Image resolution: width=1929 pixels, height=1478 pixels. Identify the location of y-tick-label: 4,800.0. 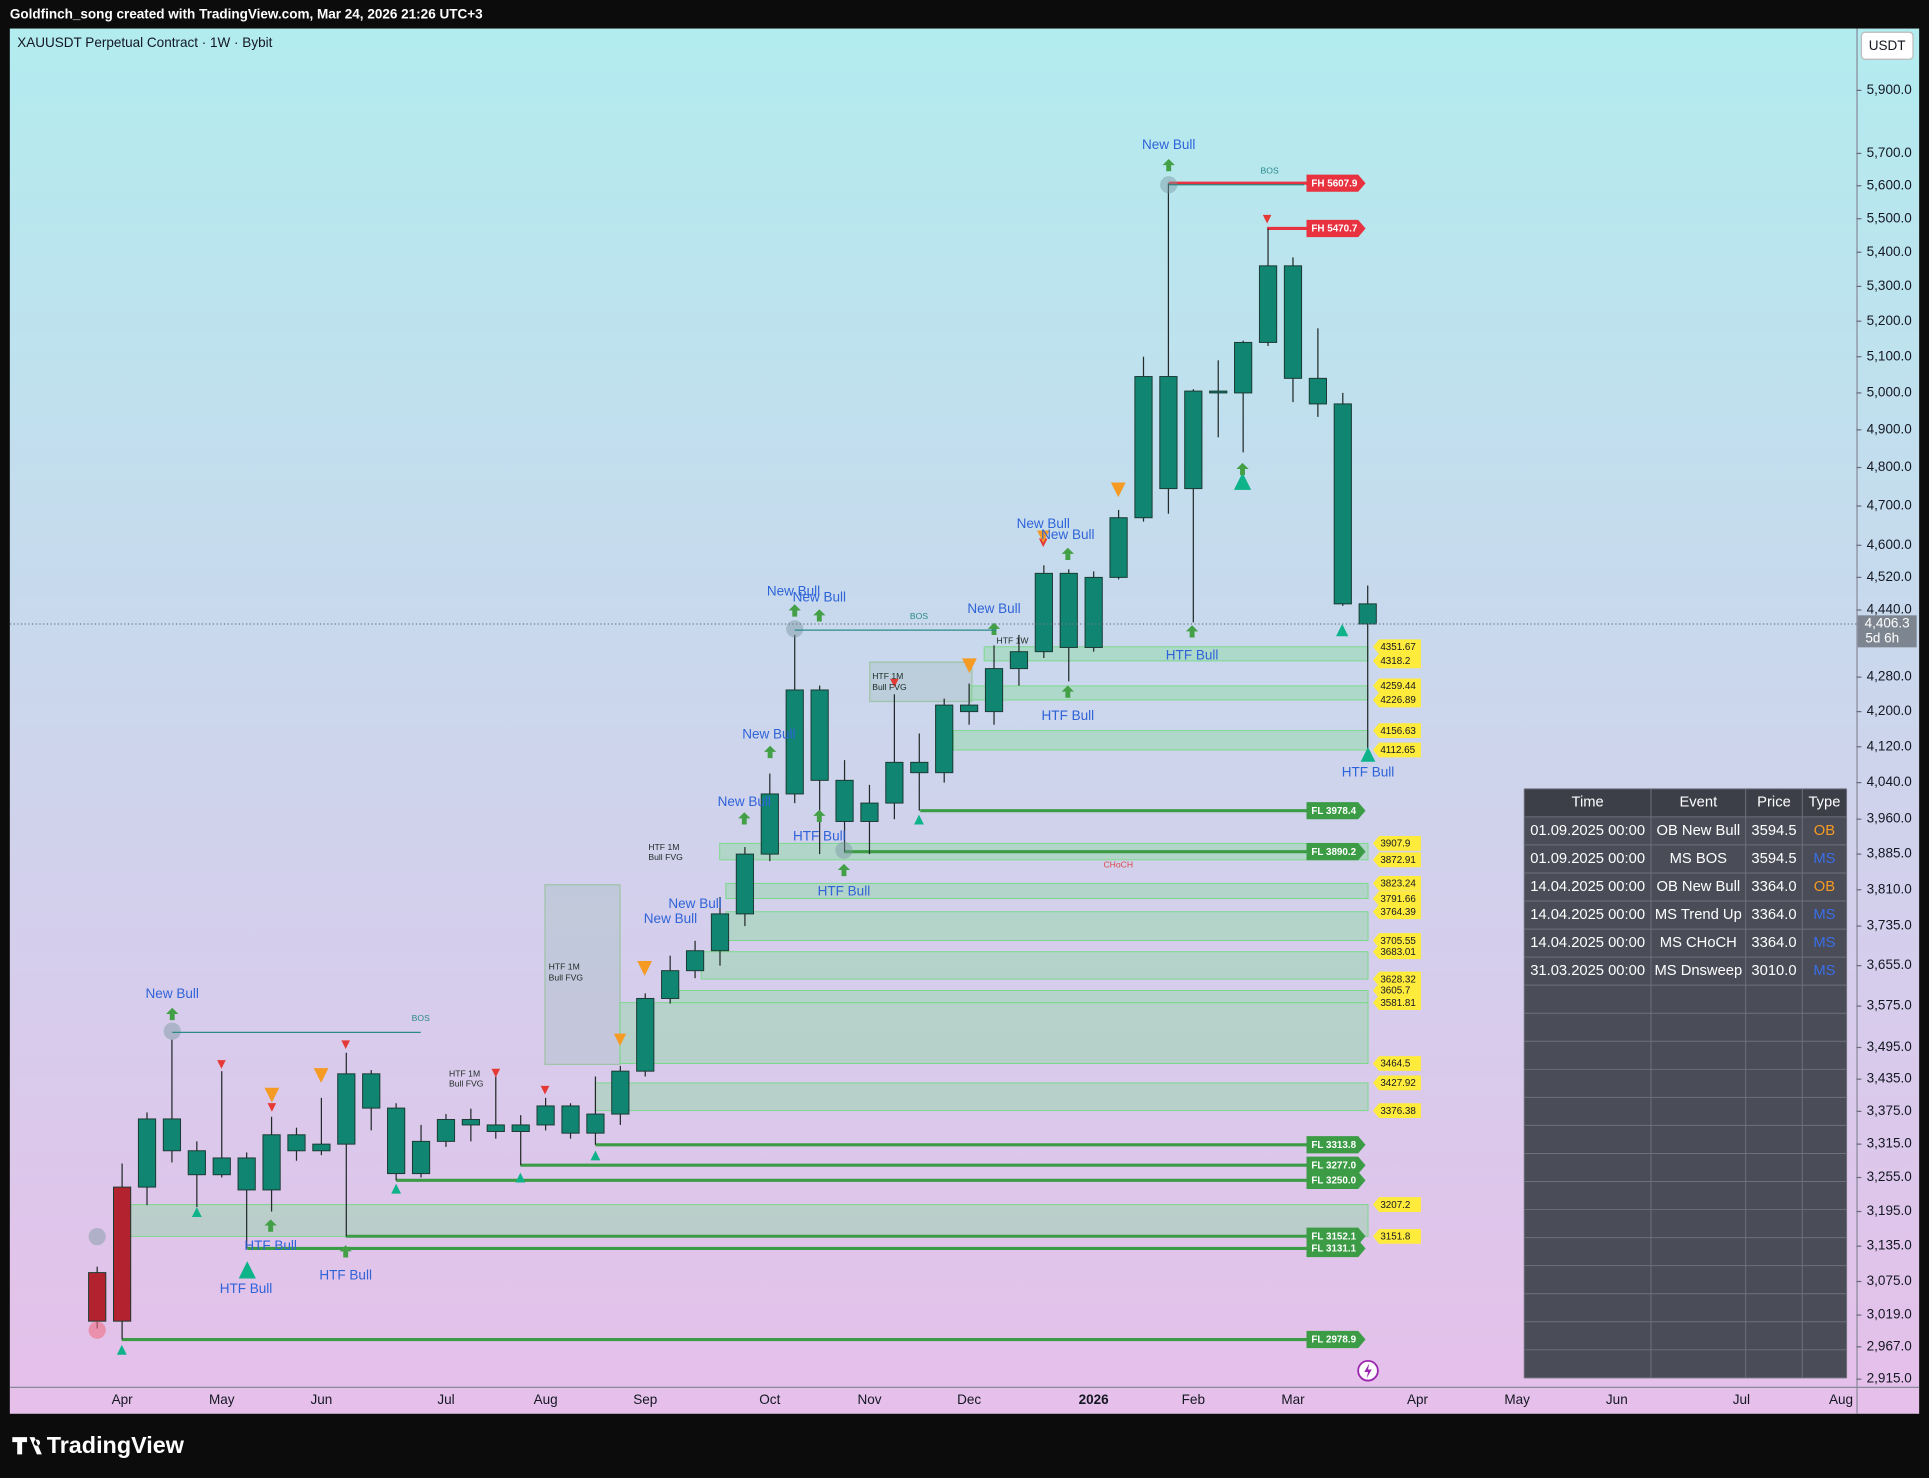
(1889, 466).